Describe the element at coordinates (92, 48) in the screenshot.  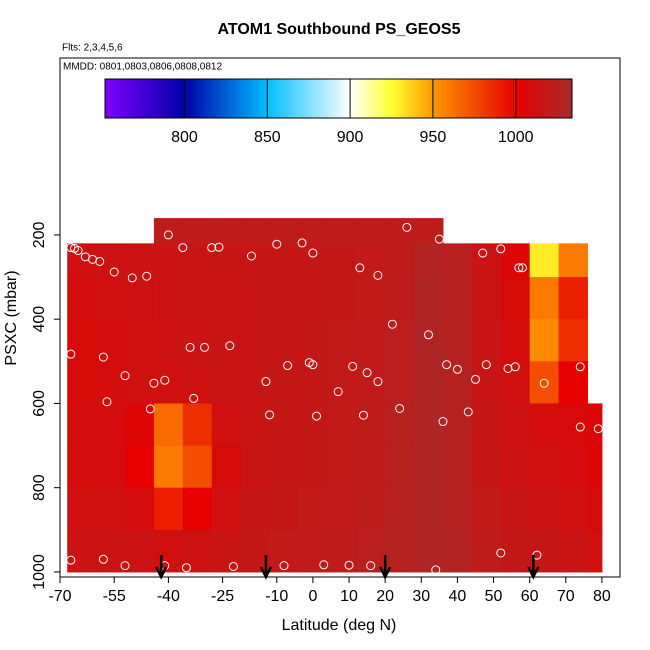
I see `subtitle: Flts: 2,3,4,5,6` at that location.